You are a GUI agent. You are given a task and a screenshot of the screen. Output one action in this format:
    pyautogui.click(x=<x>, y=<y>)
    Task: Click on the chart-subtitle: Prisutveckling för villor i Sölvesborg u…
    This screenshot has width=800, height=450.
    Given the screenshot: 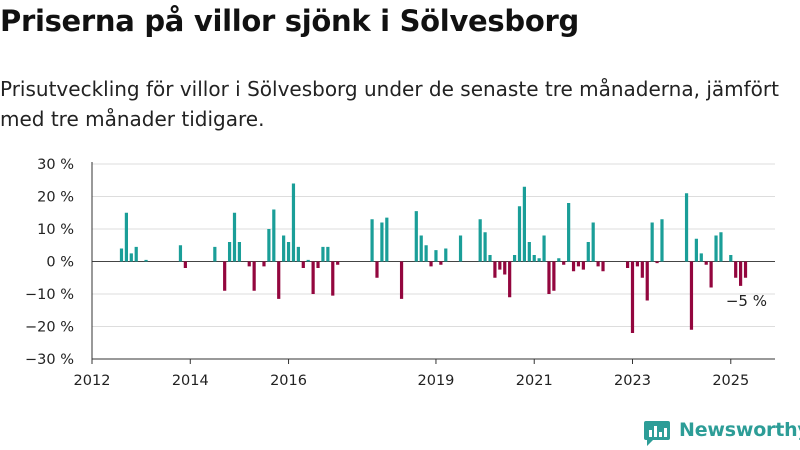 What is the action you would take?
    pyautogui.click(x=389, y=104)
    